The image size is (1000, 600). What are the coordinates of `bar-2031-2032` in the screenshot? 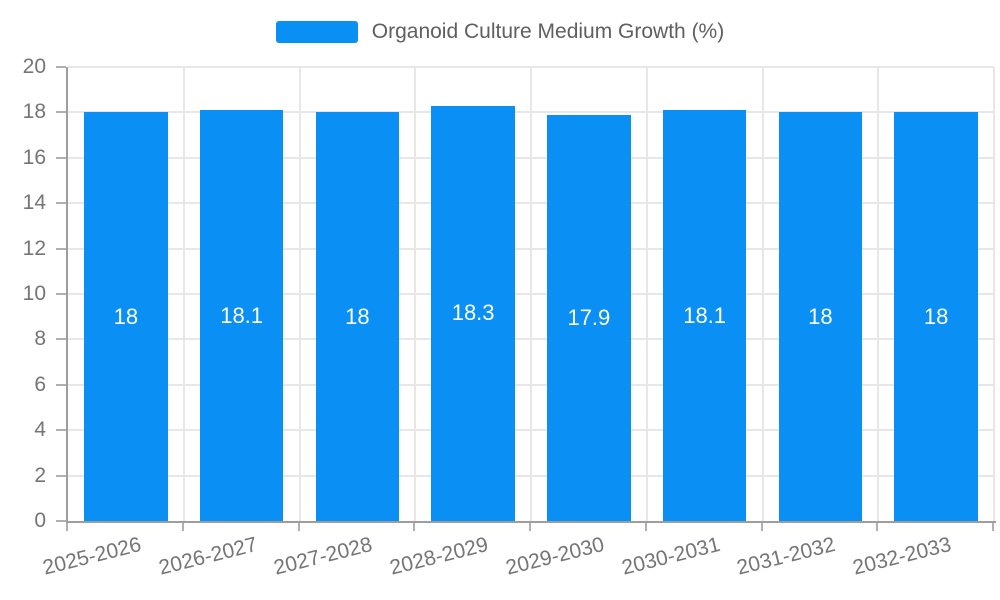 It's located at (820, 316).